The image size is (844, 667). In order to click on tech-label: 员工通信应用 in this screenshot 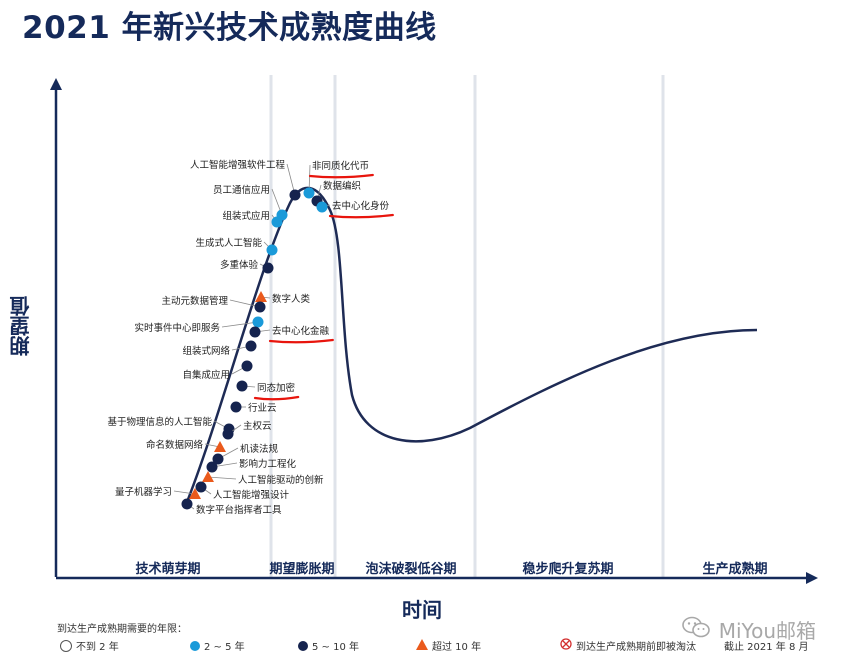, I will do `click(241, 190)`.